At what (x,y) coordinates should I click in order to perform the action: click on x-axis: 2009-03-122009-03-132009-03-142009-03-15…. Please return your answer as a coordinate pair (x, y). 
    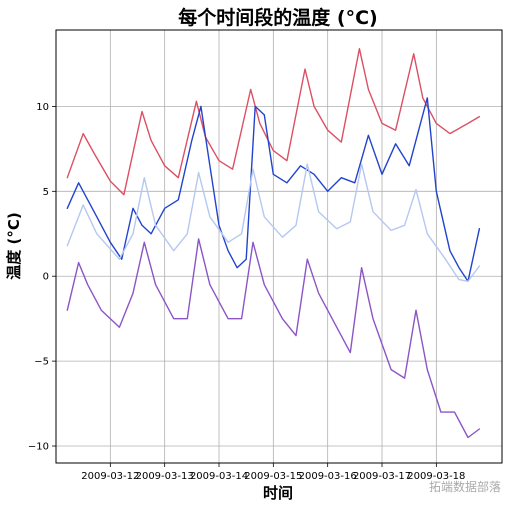
    Looking at the image, I should click on (273, 472).